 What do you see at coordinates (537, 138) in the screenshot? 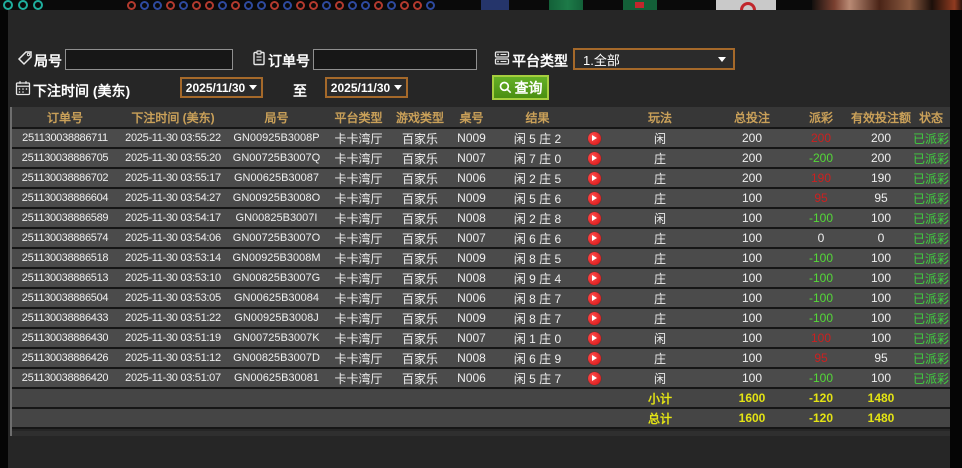
I see `result-cell: 闲 5 庄 2` at bounding box center [537, 138].